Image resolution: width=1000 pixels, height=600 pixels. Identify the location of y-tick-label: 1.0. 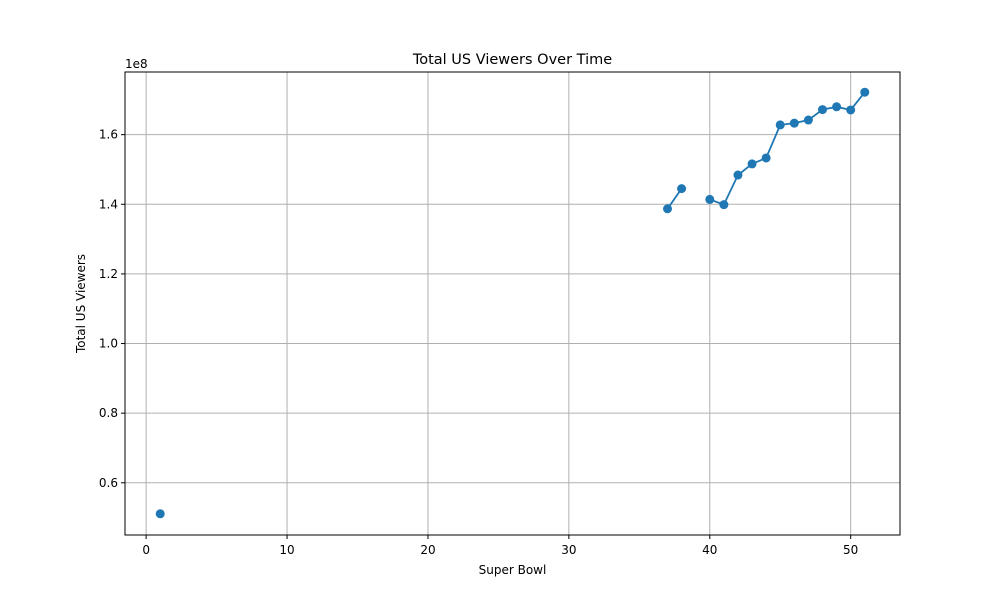
(108, 344).